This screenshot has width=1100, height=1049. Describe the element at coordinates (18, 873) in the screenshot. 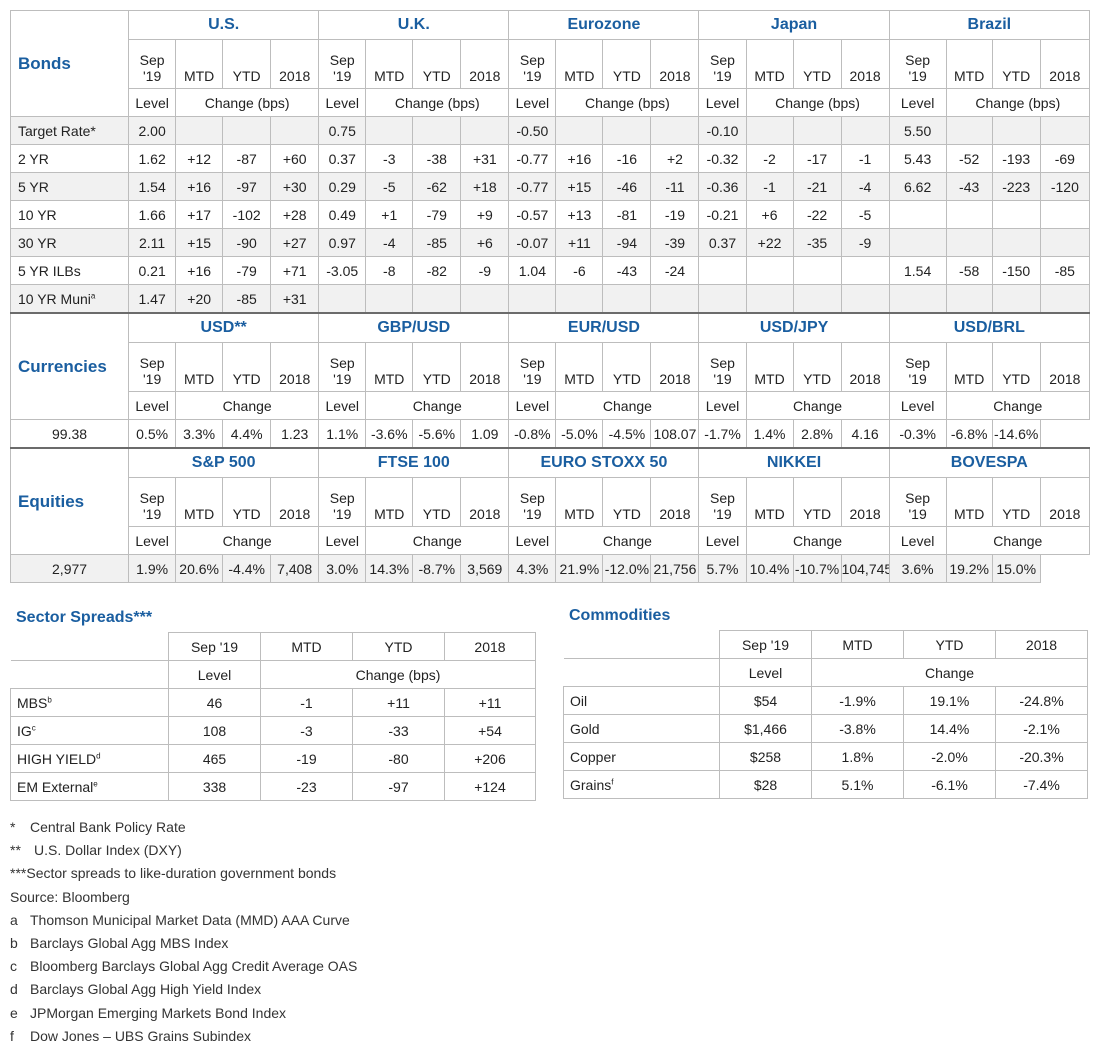

I see `footnote-key: ***` at that location.